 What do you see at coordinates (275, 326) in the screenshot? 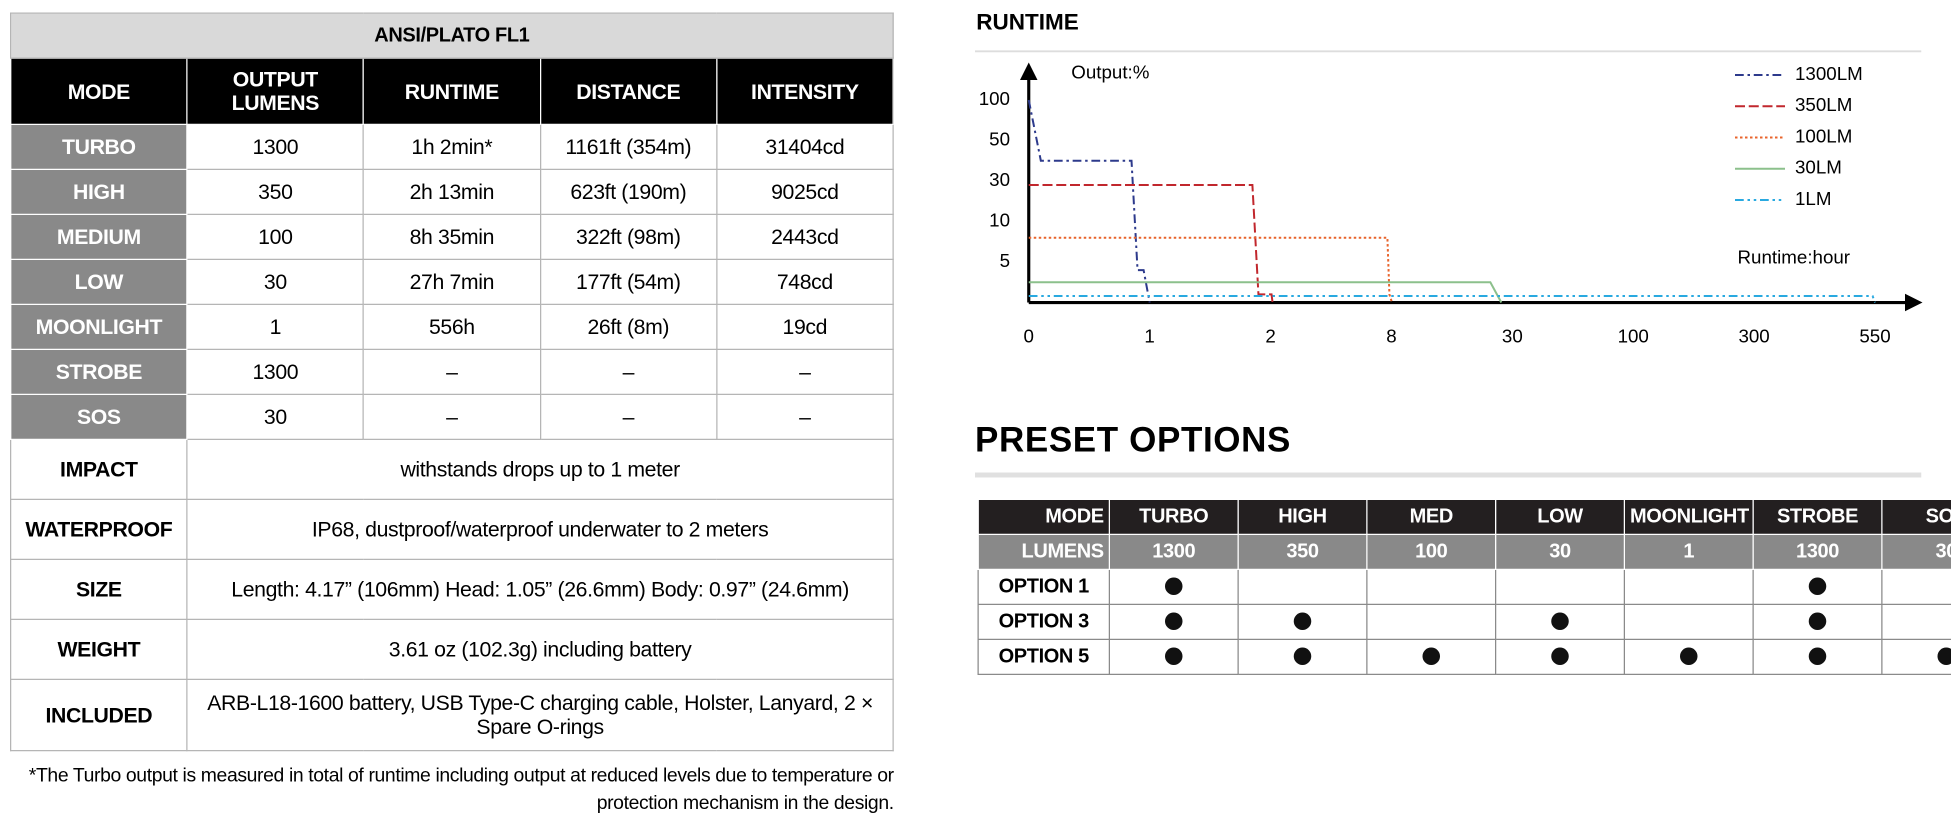
I see `cell: 1` at bounding box center [275, 326].